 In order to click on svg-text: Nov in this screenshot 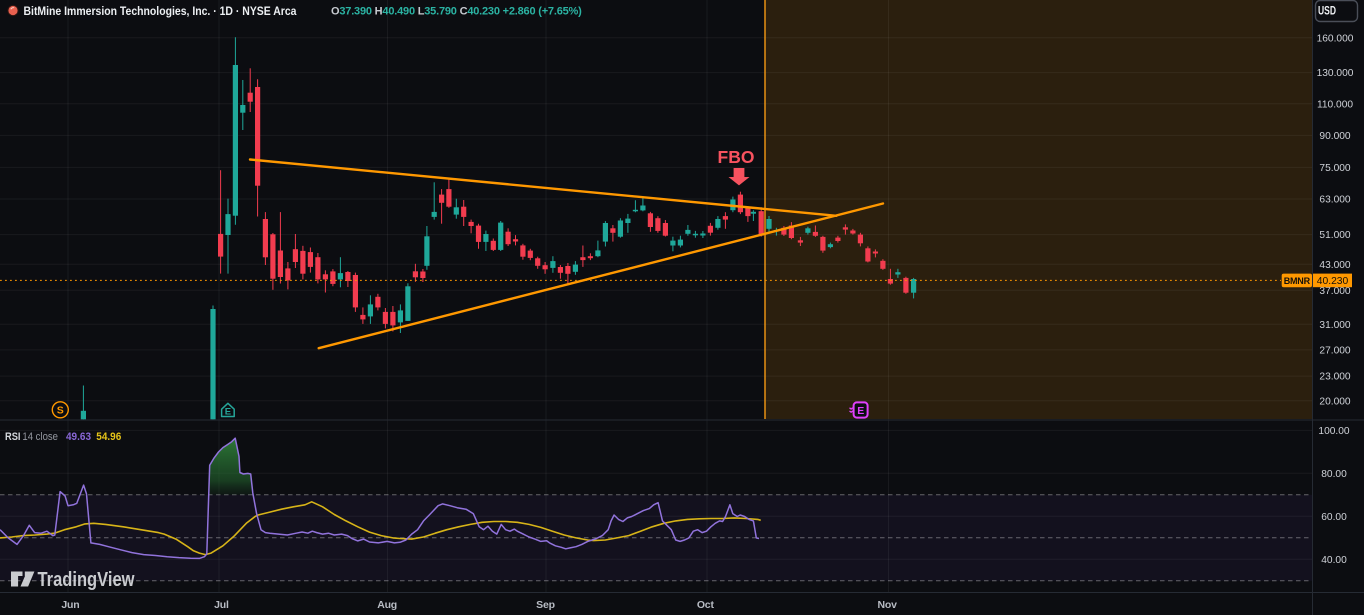, I will do `click(887, 605)`.